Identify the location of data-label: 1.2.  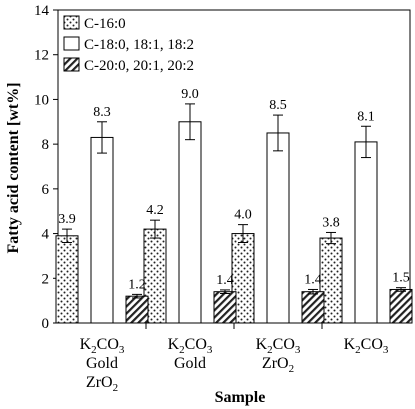
(137, 284).